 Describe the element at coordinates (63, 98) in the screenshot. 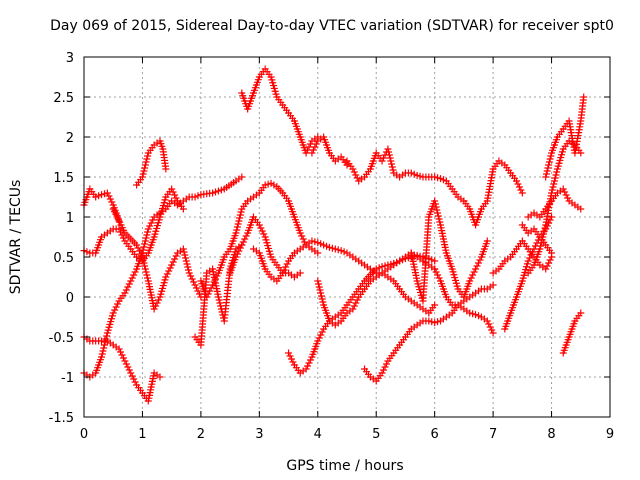

I see `y-tick-label: 2.5` at that location.